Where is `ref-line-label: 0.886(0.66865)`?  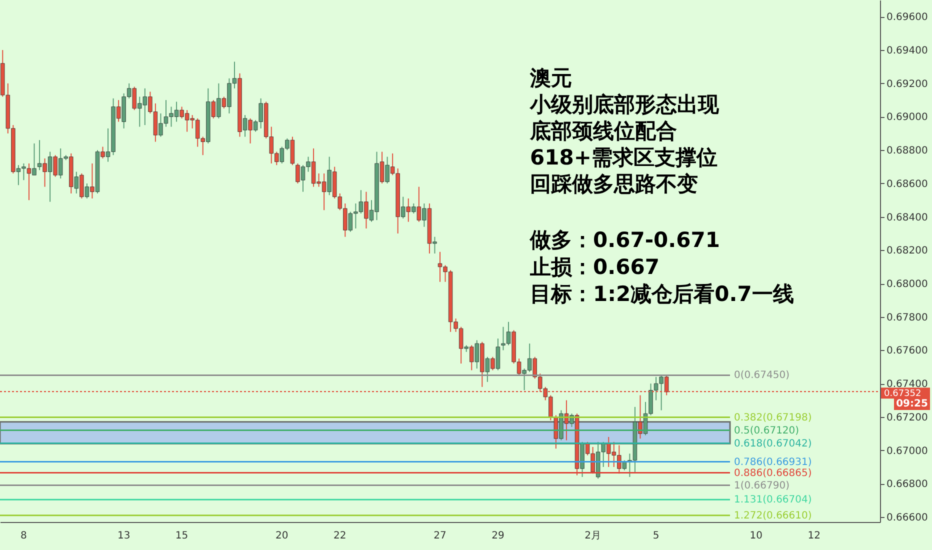 ref-line-label: 0.886(0.66865) is located at coordinates (773, 473).